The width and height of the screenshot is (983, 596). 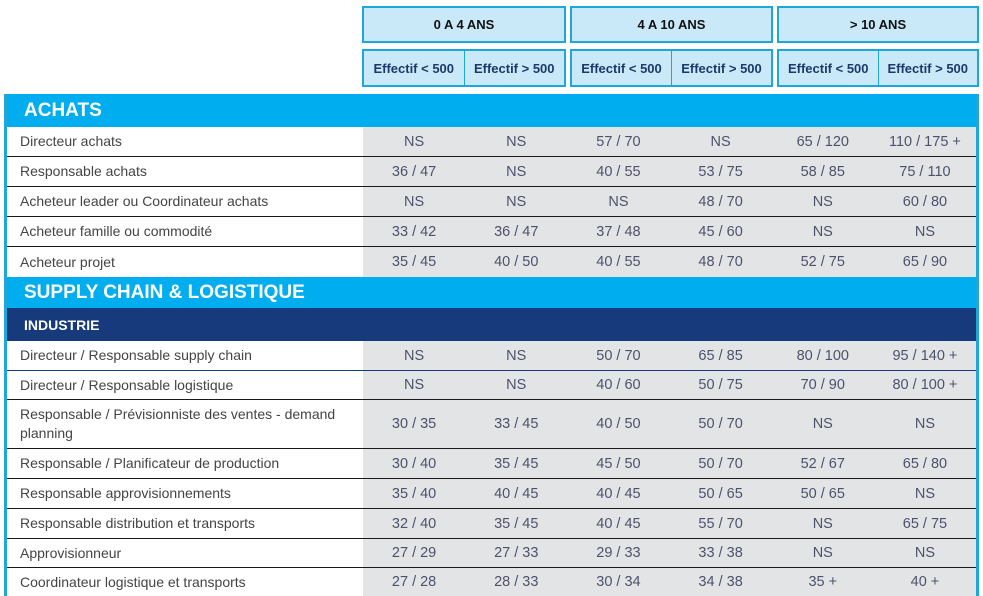 I want to click on section-header-achats: ACHATS, so click(x=491, y=110).